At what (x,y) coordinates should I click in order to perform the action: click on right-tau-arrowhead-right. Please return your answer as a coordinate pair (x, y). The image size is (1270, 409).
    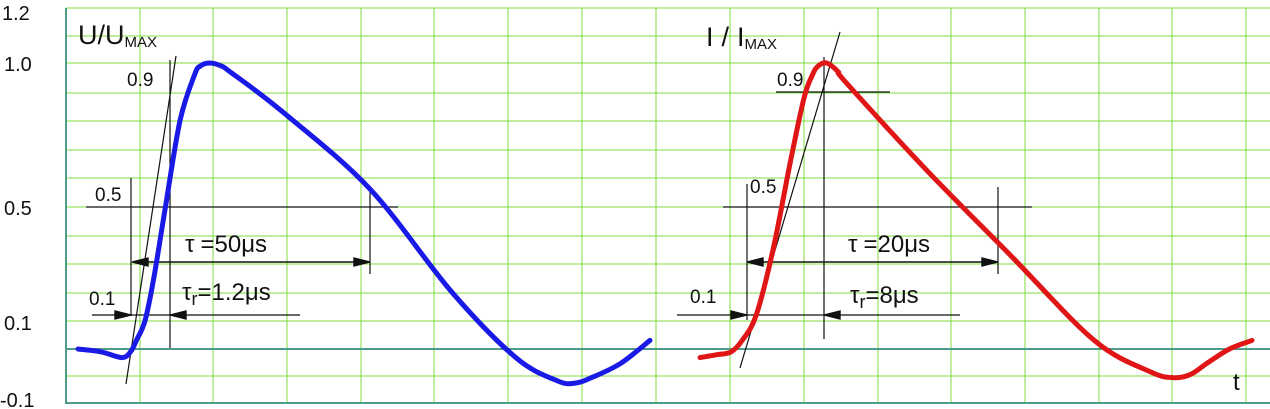
    Looking at the image, I should click on (990, 262).